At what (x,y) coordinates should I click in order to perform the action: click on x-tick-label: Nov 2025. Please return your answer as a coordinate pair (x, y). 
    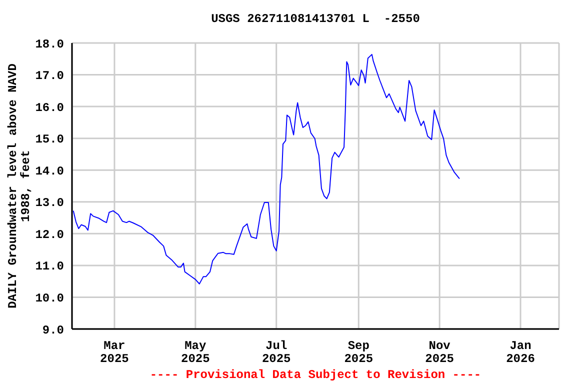
    Looking at the image, I should click on (439, 352).